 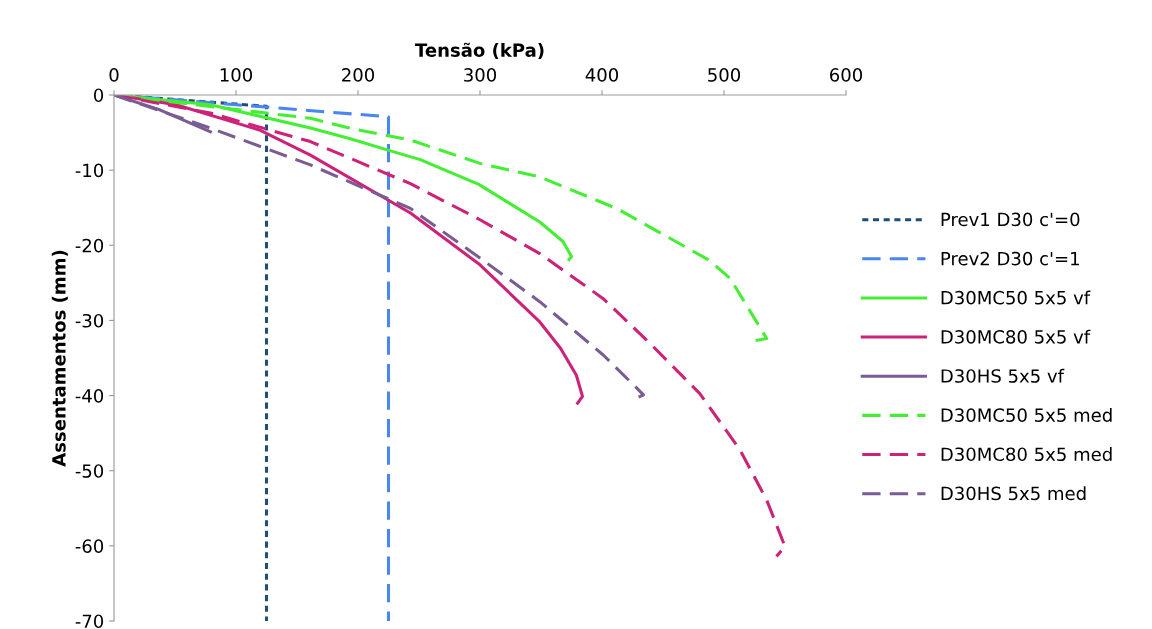 I want to click on y-tick-label: -30, so click(x=89, y=320).